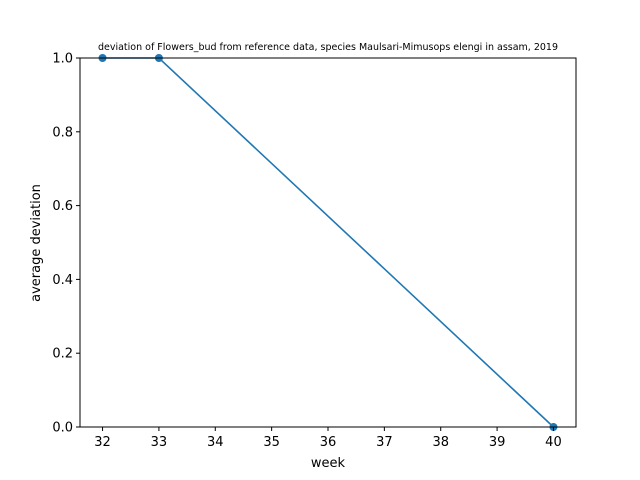 The width and height of the screenshot is (640, 480). What do you see at coordinates (215, 442) in the screenshot?
I see `x-tick-label: 34` at bounding box center [215, 442].